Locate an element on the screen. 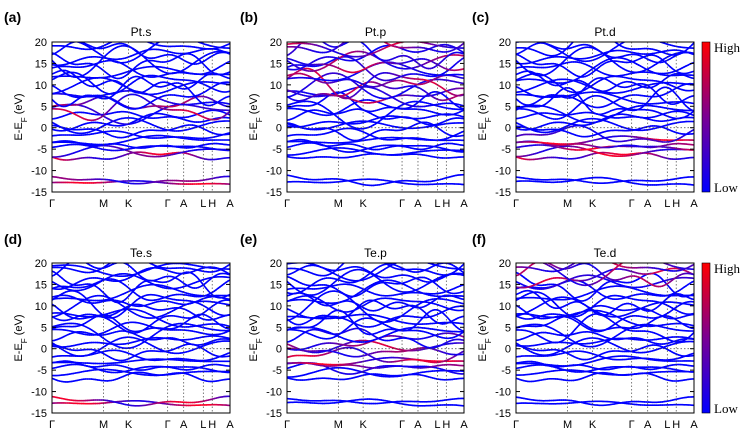  bands-group is located at coordinates (375, 114).